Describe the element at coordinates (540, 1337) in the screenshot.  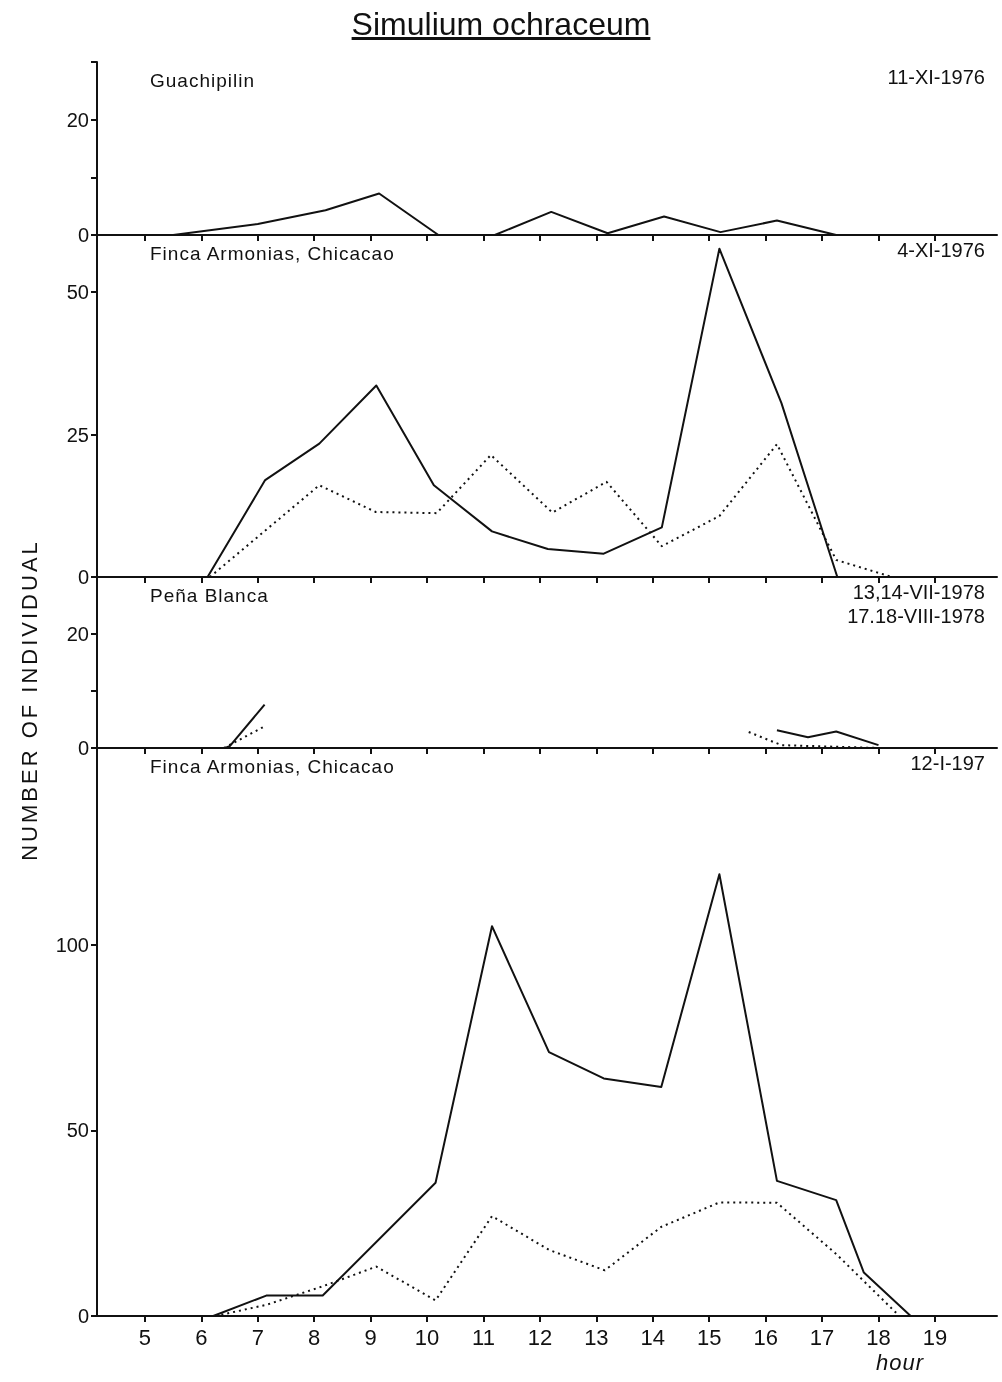
I see `x-tick-label: 12` at that location.